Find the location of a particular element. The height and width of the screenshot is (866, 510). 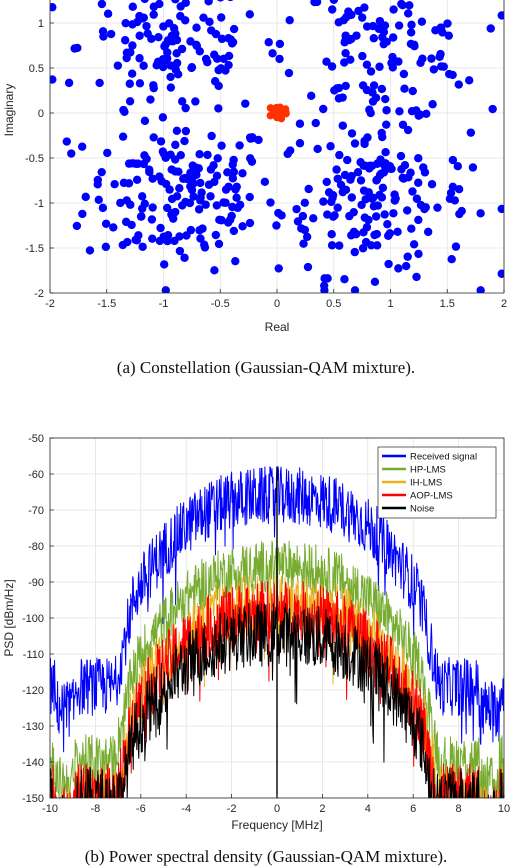

constellation-x-tick-label: 0 is located at coordinates (277, 304).